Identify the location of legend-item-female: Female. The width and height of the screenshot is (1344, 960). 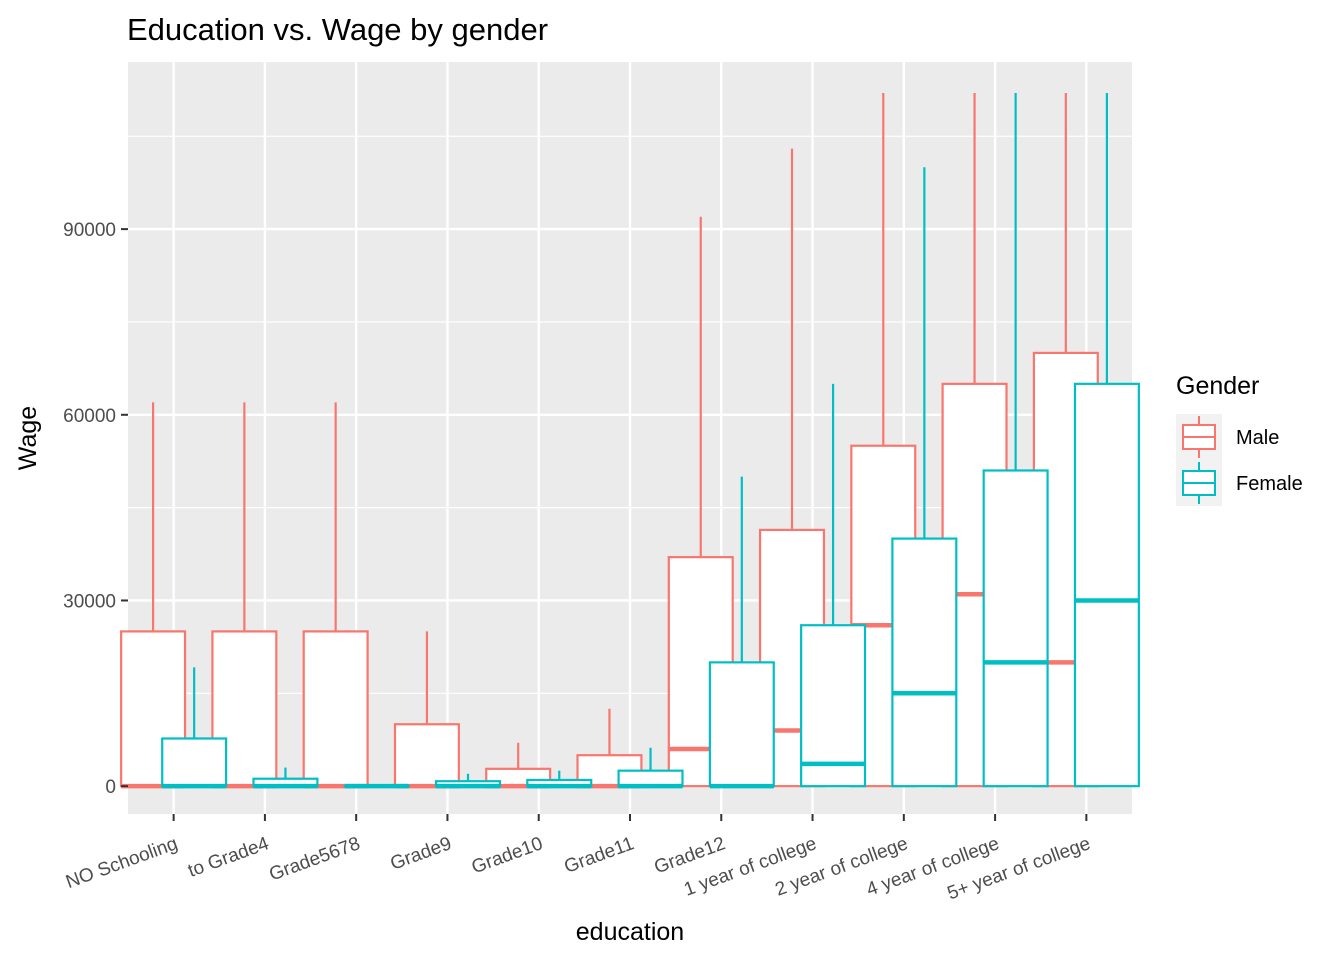
(1239, 483).